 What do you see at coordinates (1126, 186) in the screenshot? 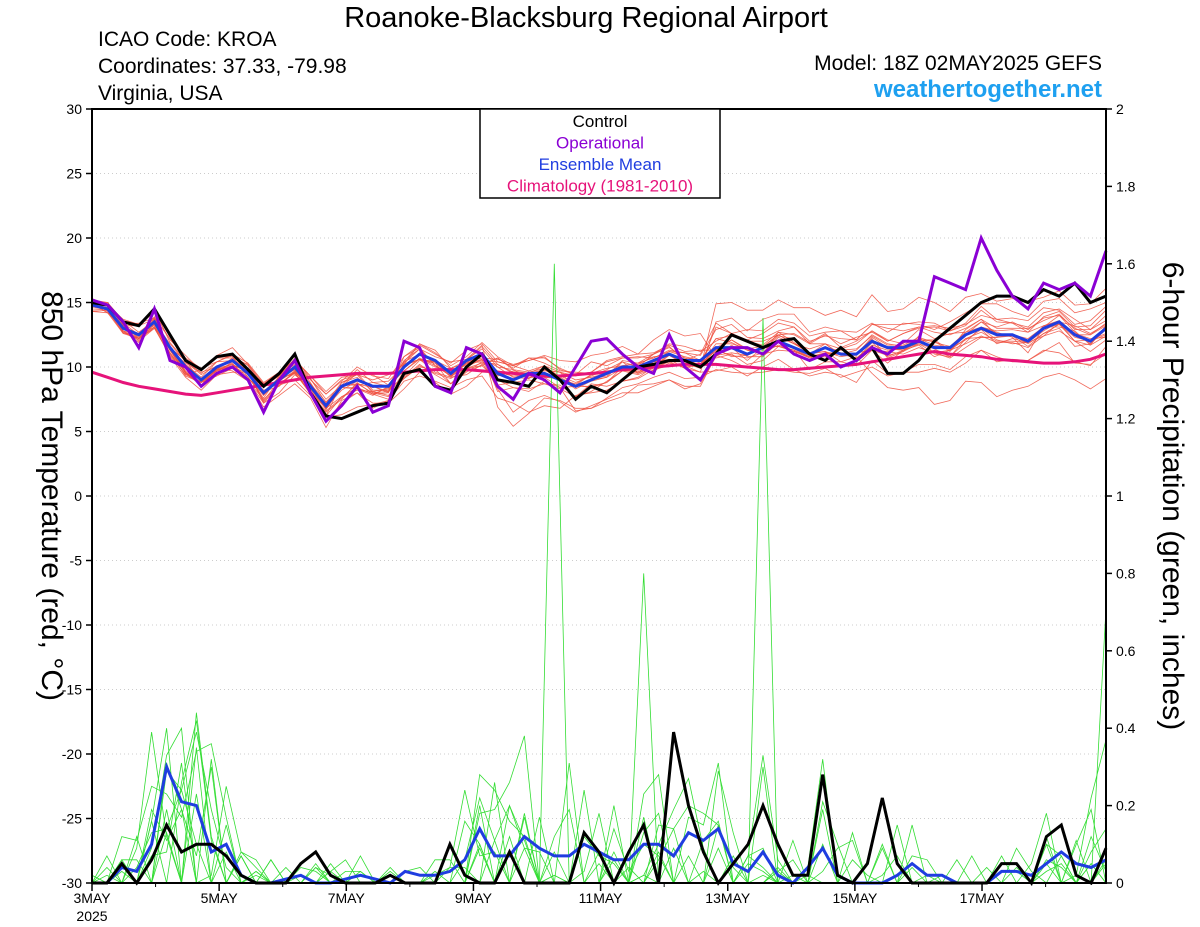
I see `y2-tick-label: 1.8` at bounding box center [1126, 186].